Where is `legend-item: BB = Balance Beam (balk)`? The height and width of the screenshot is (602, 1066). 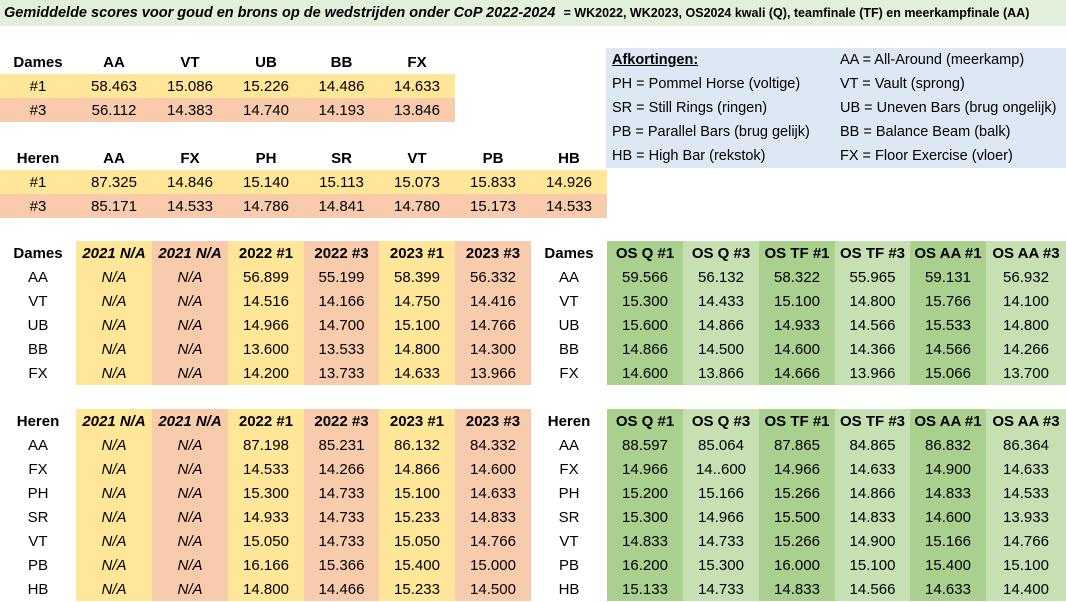 legend-item: BB = Balance Beam (balk) is located at coordinates (925, 132).